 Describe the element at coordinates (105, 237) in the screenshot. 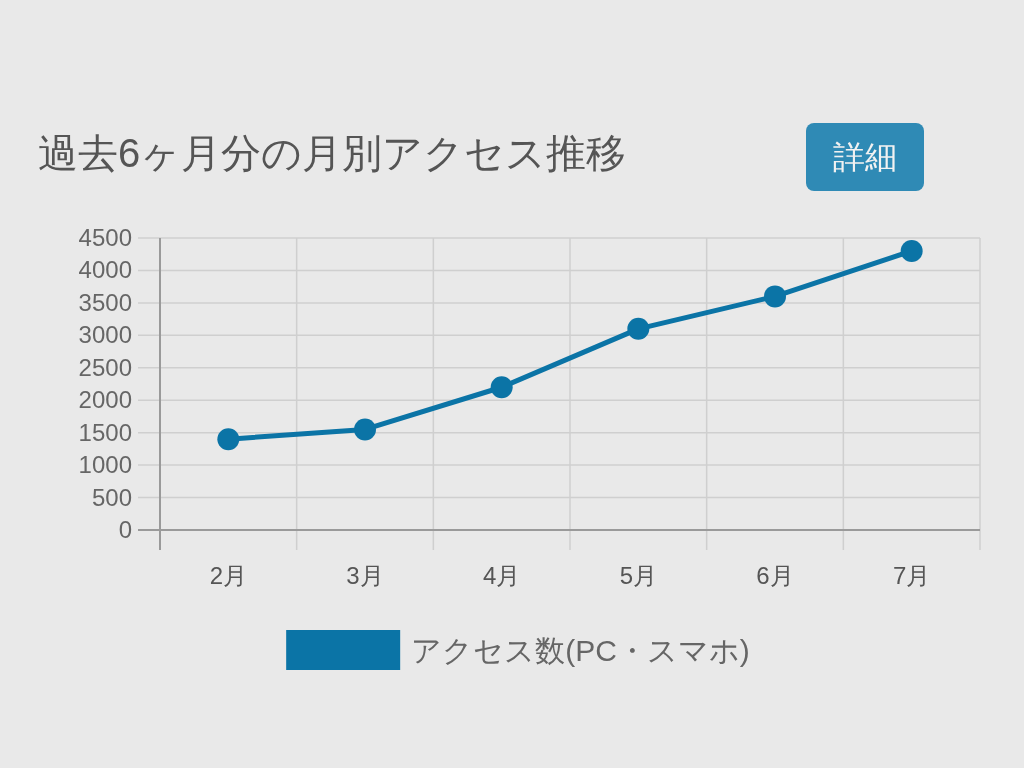

I see `y-tick-label: 4500` at that location.